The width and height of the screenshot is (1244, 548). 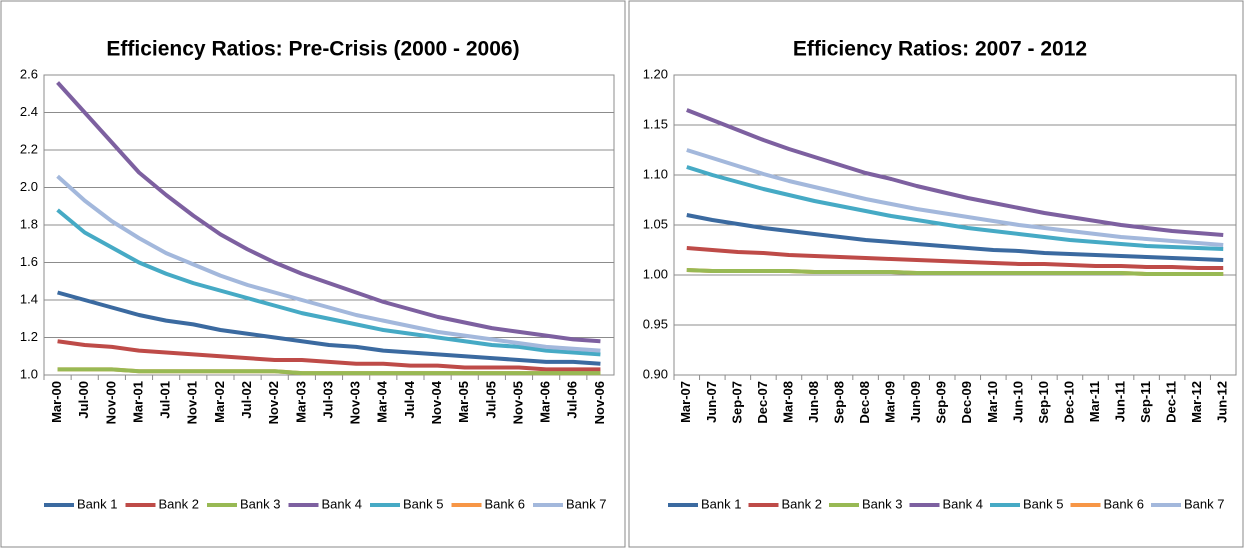 What do you see at coordinates (992, 402) in the screenshot?
I see `x-tick-label: Mar-10` at bounding box center [992, 402].